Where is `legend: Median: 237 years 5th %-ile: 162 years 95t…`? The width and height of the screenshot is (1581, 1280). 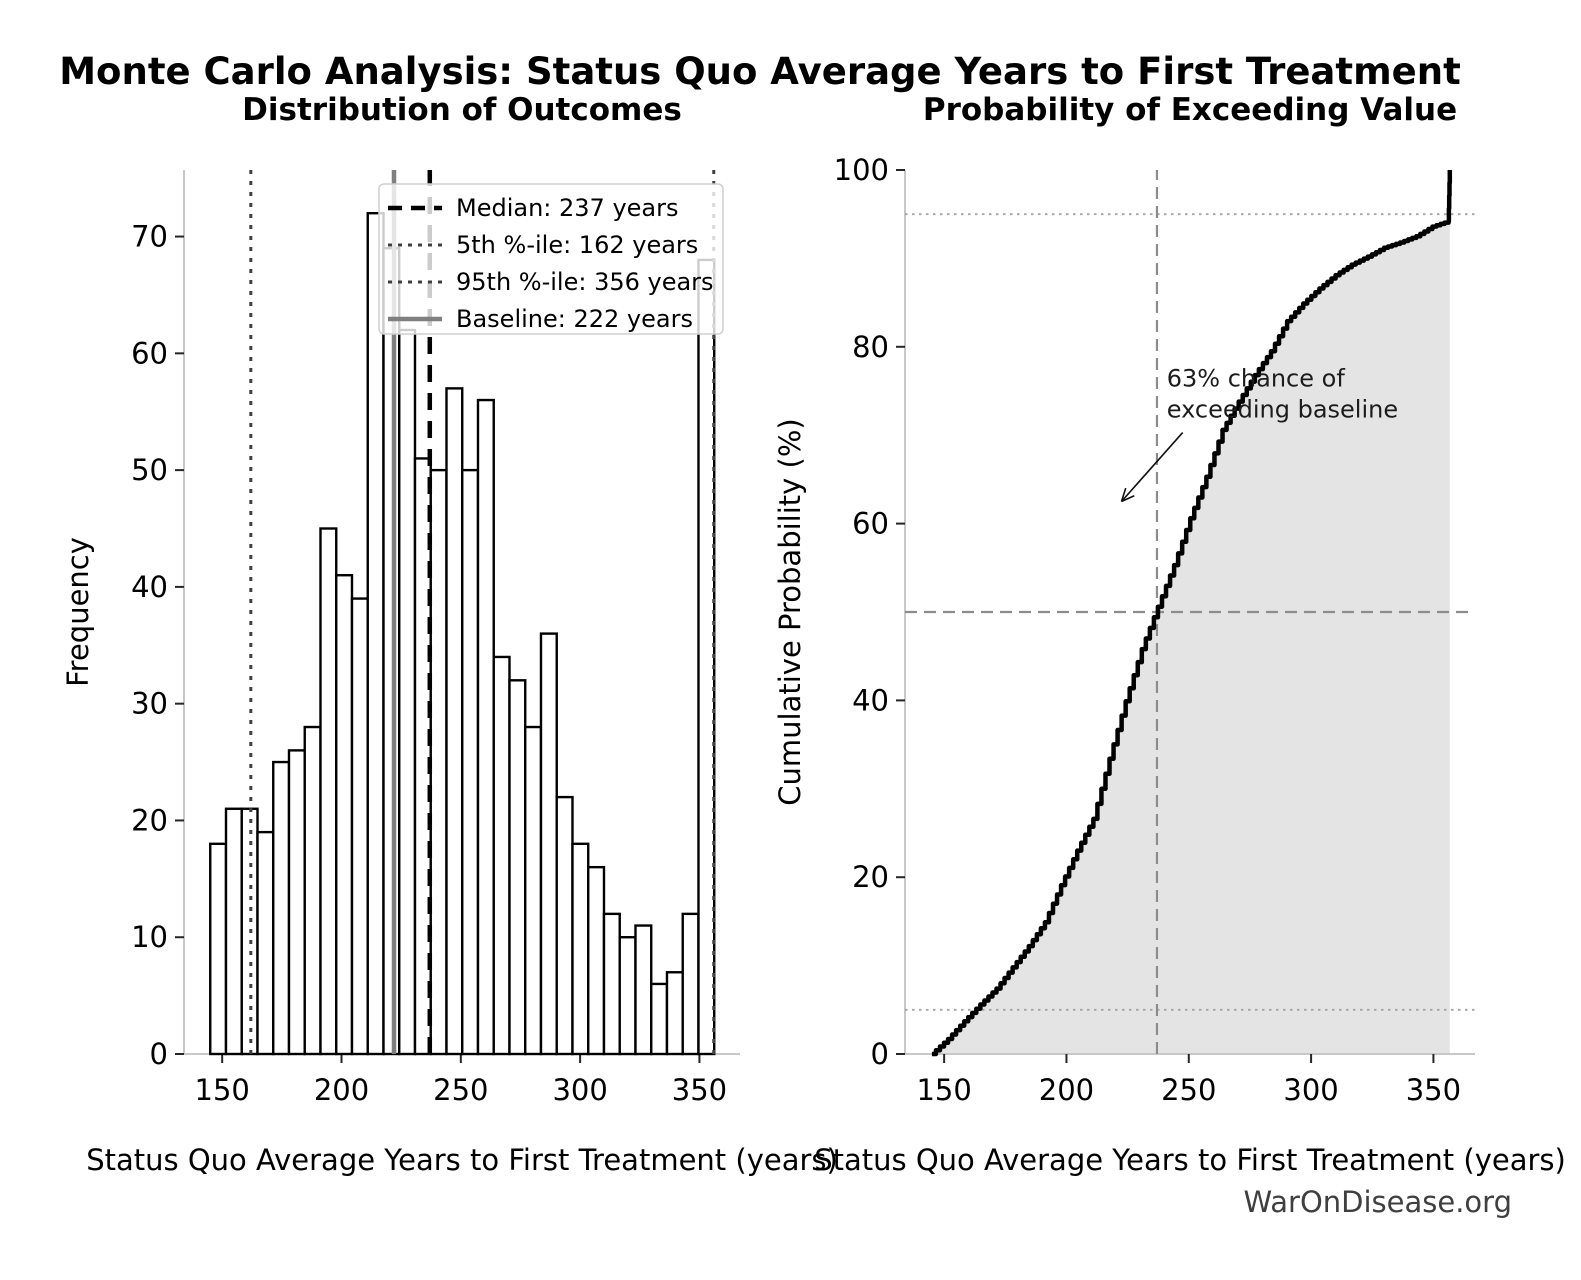
legend: Median: 237 years 5th %-ile: 162 years 95t… is located at coordinates (551, 259).